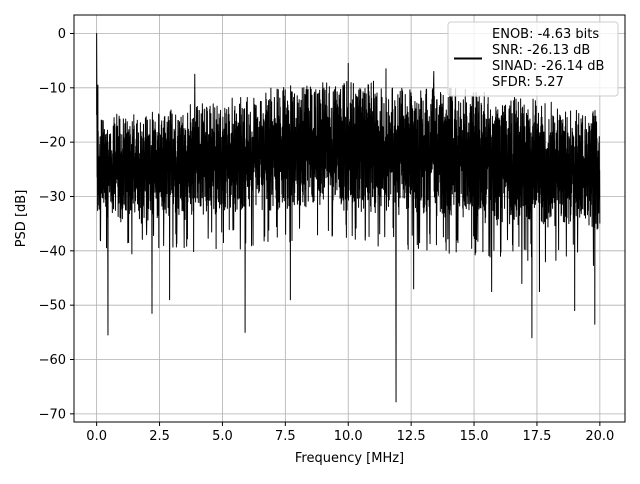 The width and height of the screenshot is (640, 484). I want to click on y-tick-label: −60, so click(52, 360).